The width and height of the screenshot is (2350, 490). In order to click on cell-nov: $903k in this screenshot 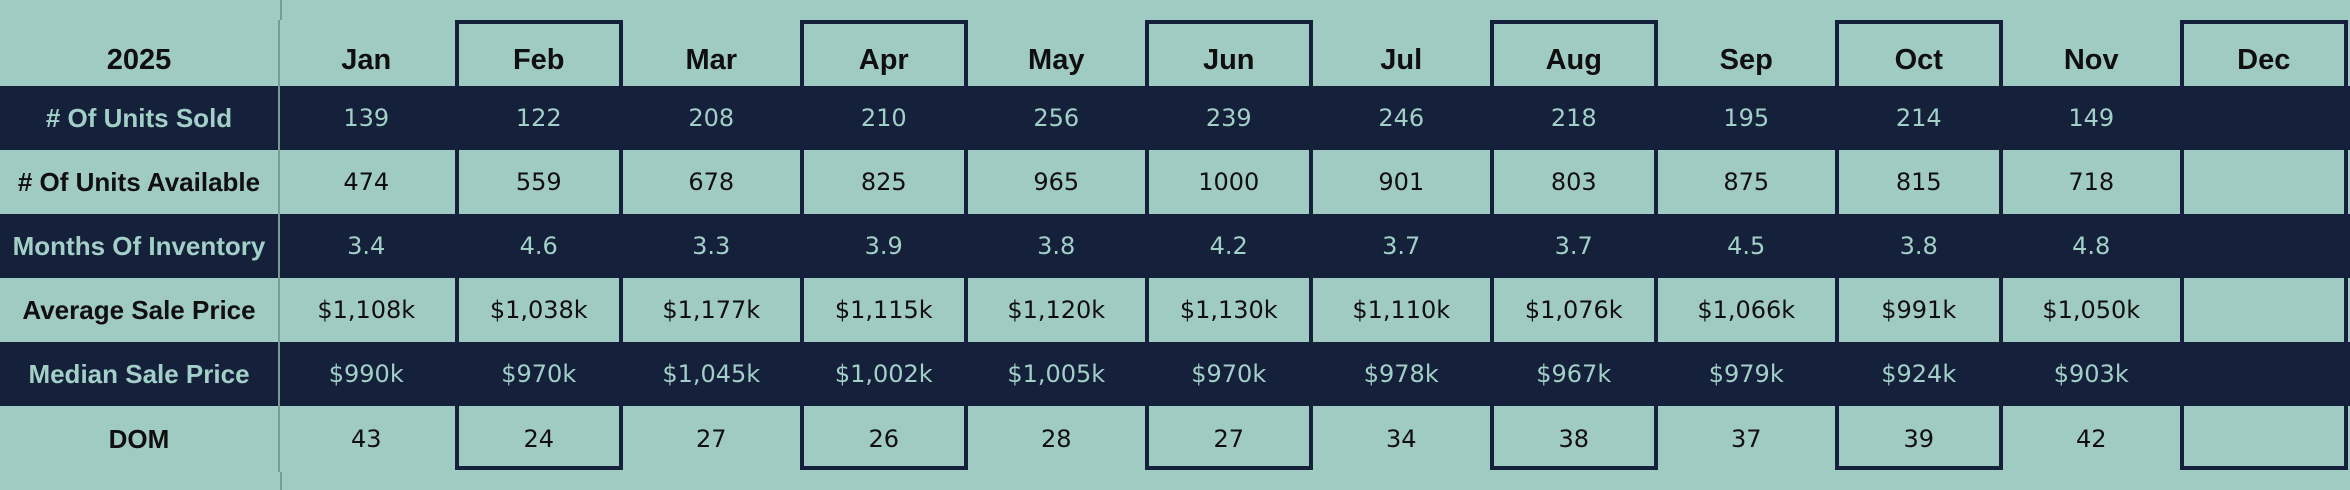, I will do `click(2091, 374)`.